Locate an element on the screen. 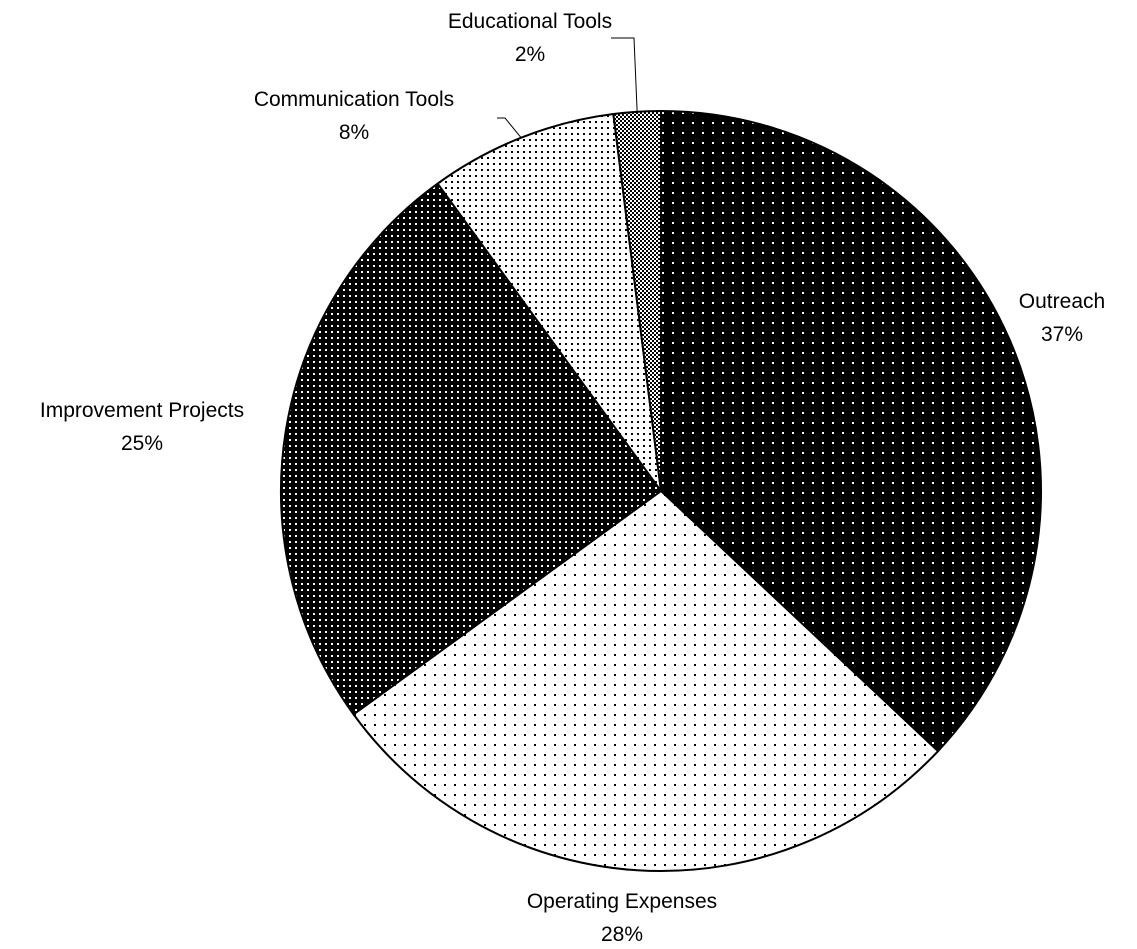 The width and height of the screenshot is (1137, 949). slice-label-improvement-projects: Improvement Projects 25% is located at coordinates (142, 427).